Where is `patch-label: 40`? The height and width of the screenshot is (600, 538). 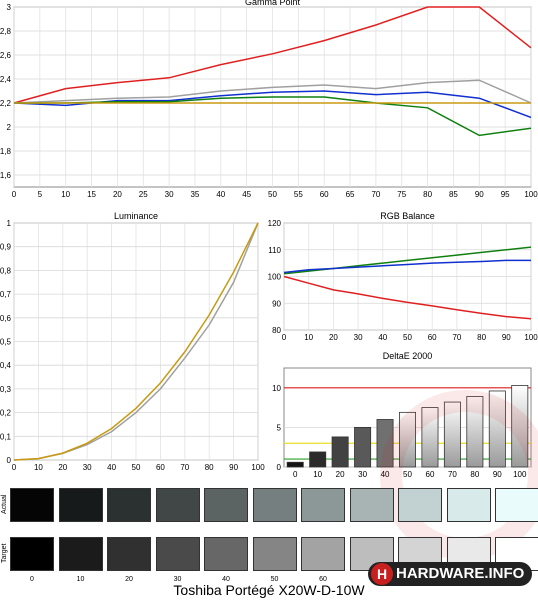
patch-label: 40 is located at coordinates (226, 579).